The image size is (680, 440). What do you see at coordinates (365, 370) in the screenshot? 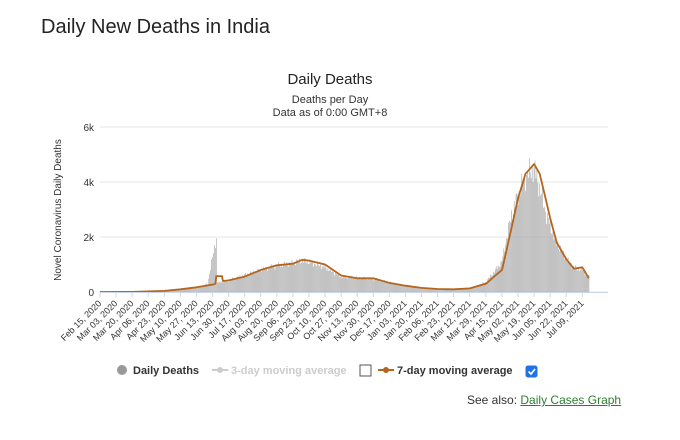
I see `legend-3day-checkbox` at bounding box center [365, 370].